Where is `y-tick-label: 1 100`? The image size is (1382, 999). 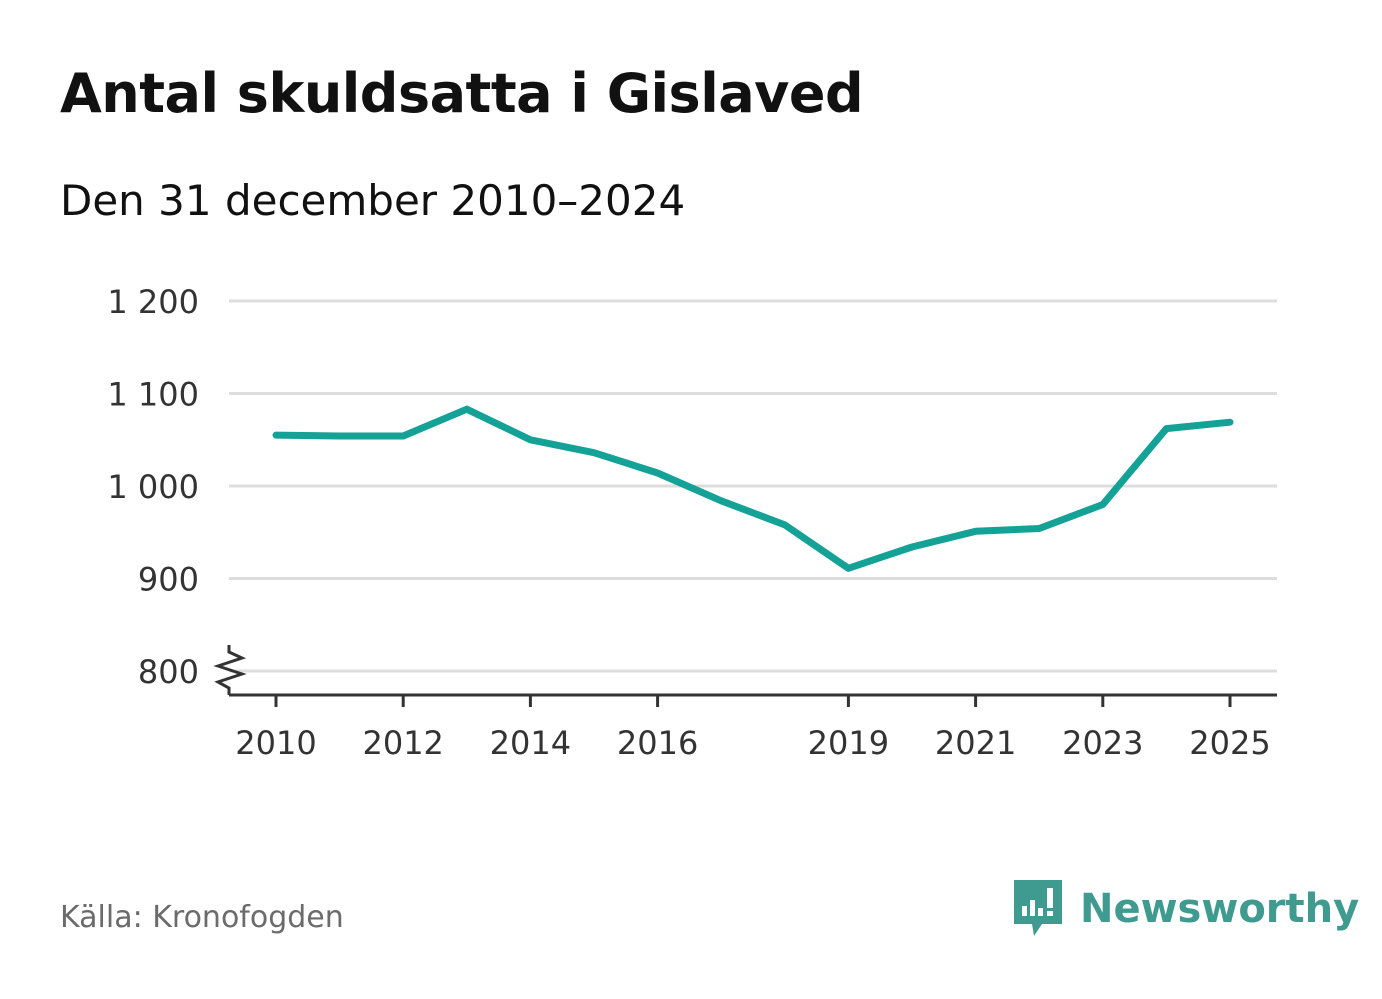
y-tick-label: 1 100 is located at coordinates (153, 395).